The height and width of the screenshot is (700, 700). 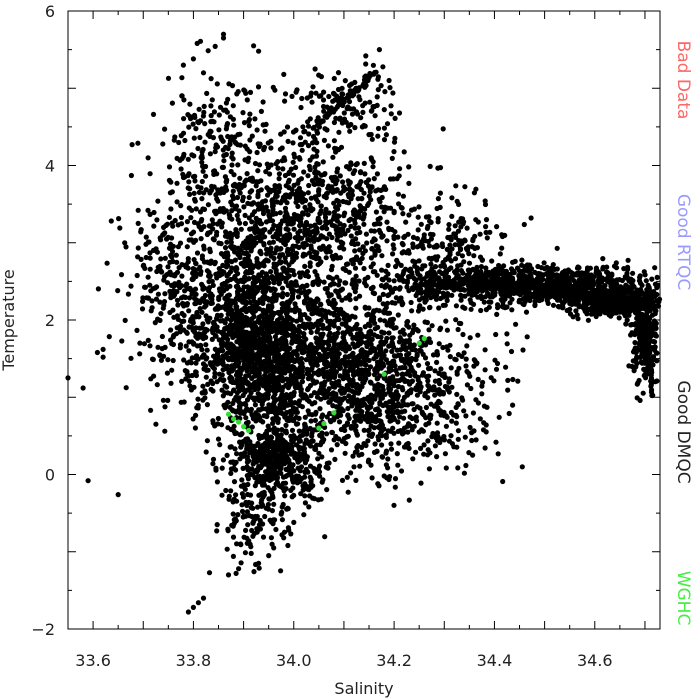 I want to click on x-tick-label: 33.8, so click(x=194, y=660).